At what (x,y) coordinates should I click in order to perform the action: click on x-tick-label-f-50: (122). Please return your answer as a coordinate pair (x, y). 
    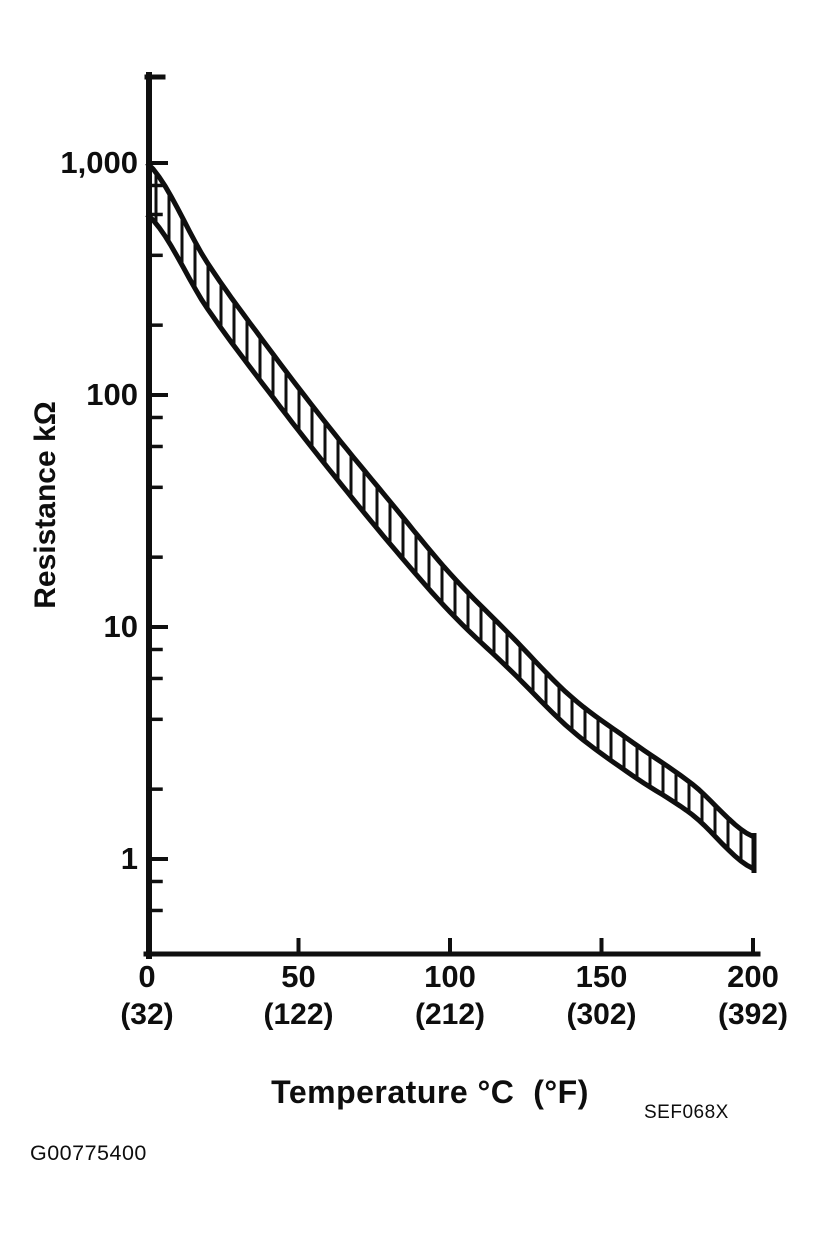
    Looking at the image, I should click on (298, 1014).